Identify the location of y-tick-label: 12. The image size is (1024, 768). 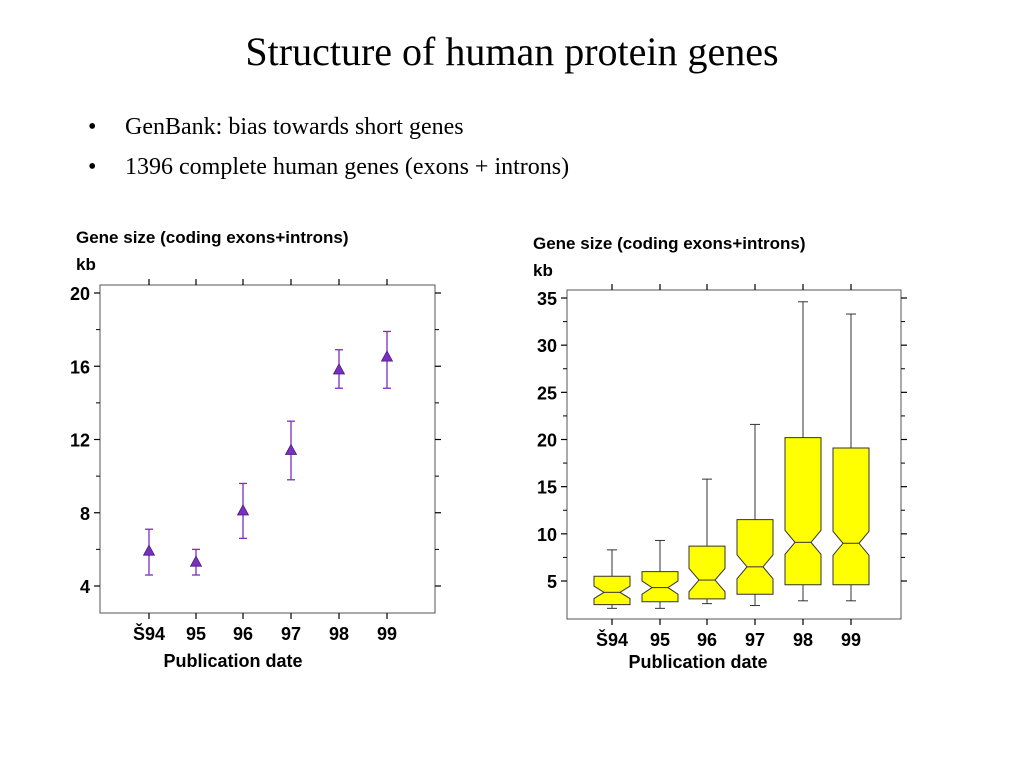
(80, 441).